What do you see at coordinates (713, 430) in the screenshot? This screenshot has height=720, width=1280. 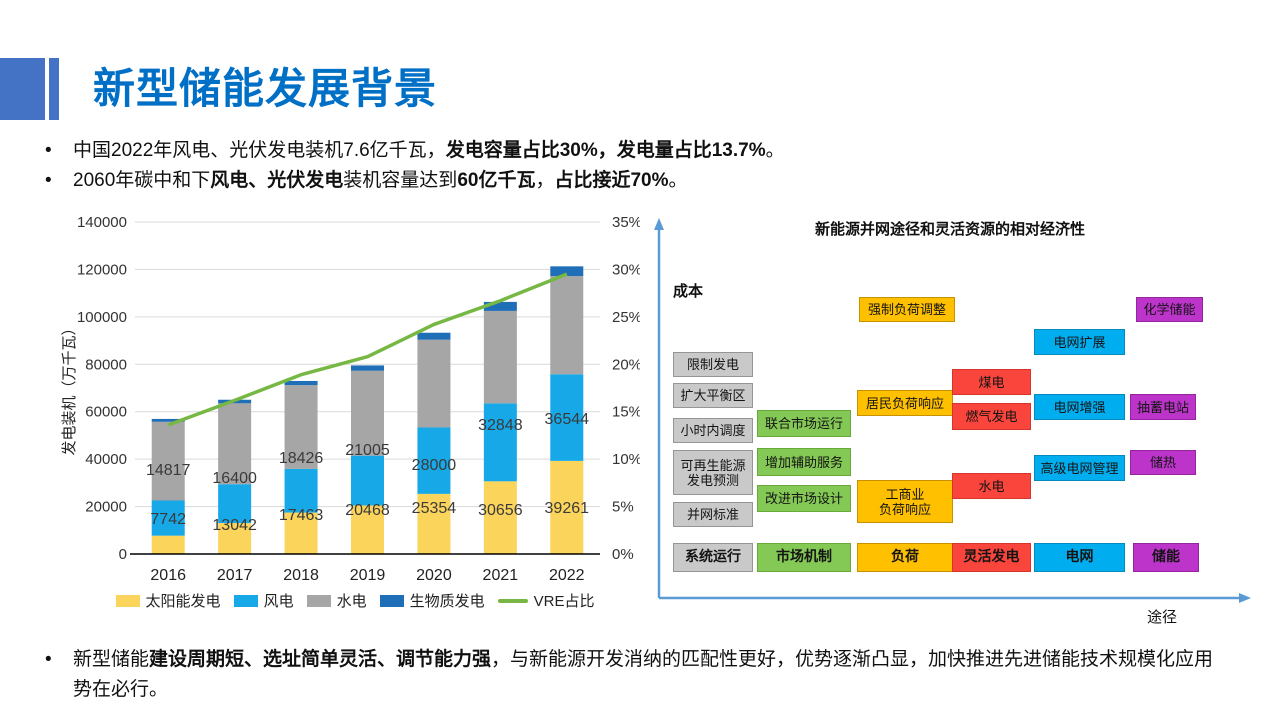 I see `diagram-box: 小时内调度` at bounding box center [713, 430].